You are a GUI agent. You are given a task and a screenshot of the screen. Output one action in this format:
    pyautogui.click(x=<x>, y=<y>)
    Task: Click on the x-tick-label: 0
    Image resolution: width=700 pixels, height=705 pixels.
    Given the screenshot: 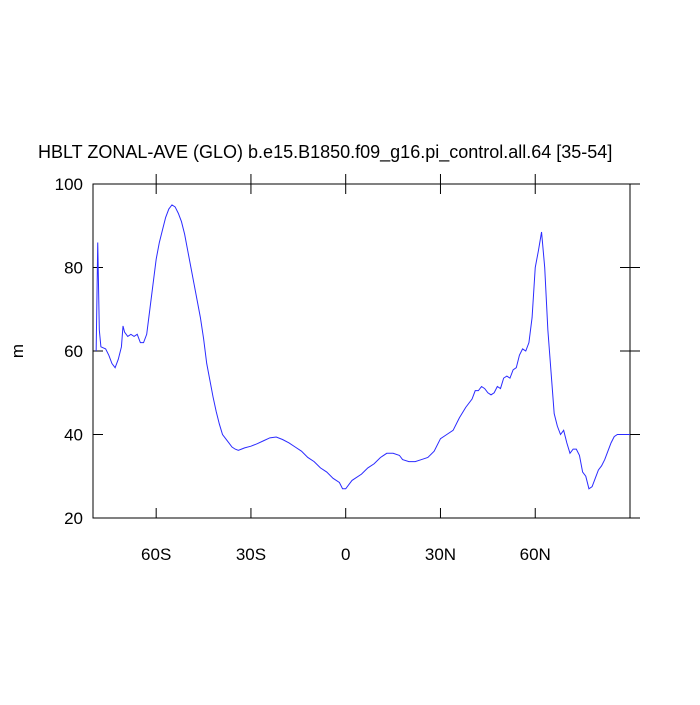 What is the action you would take?
    pyautogui.click(x=345, y=554)
    